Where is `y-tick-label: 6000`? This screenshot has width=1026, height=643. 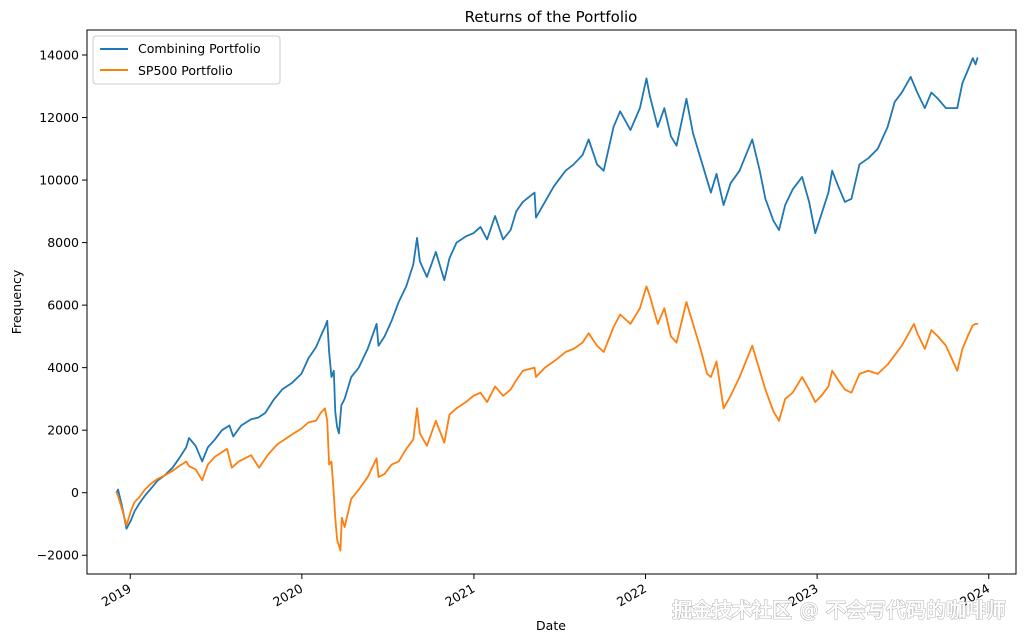
y-tick-label: 6000 is located at coordinates (63, 305).